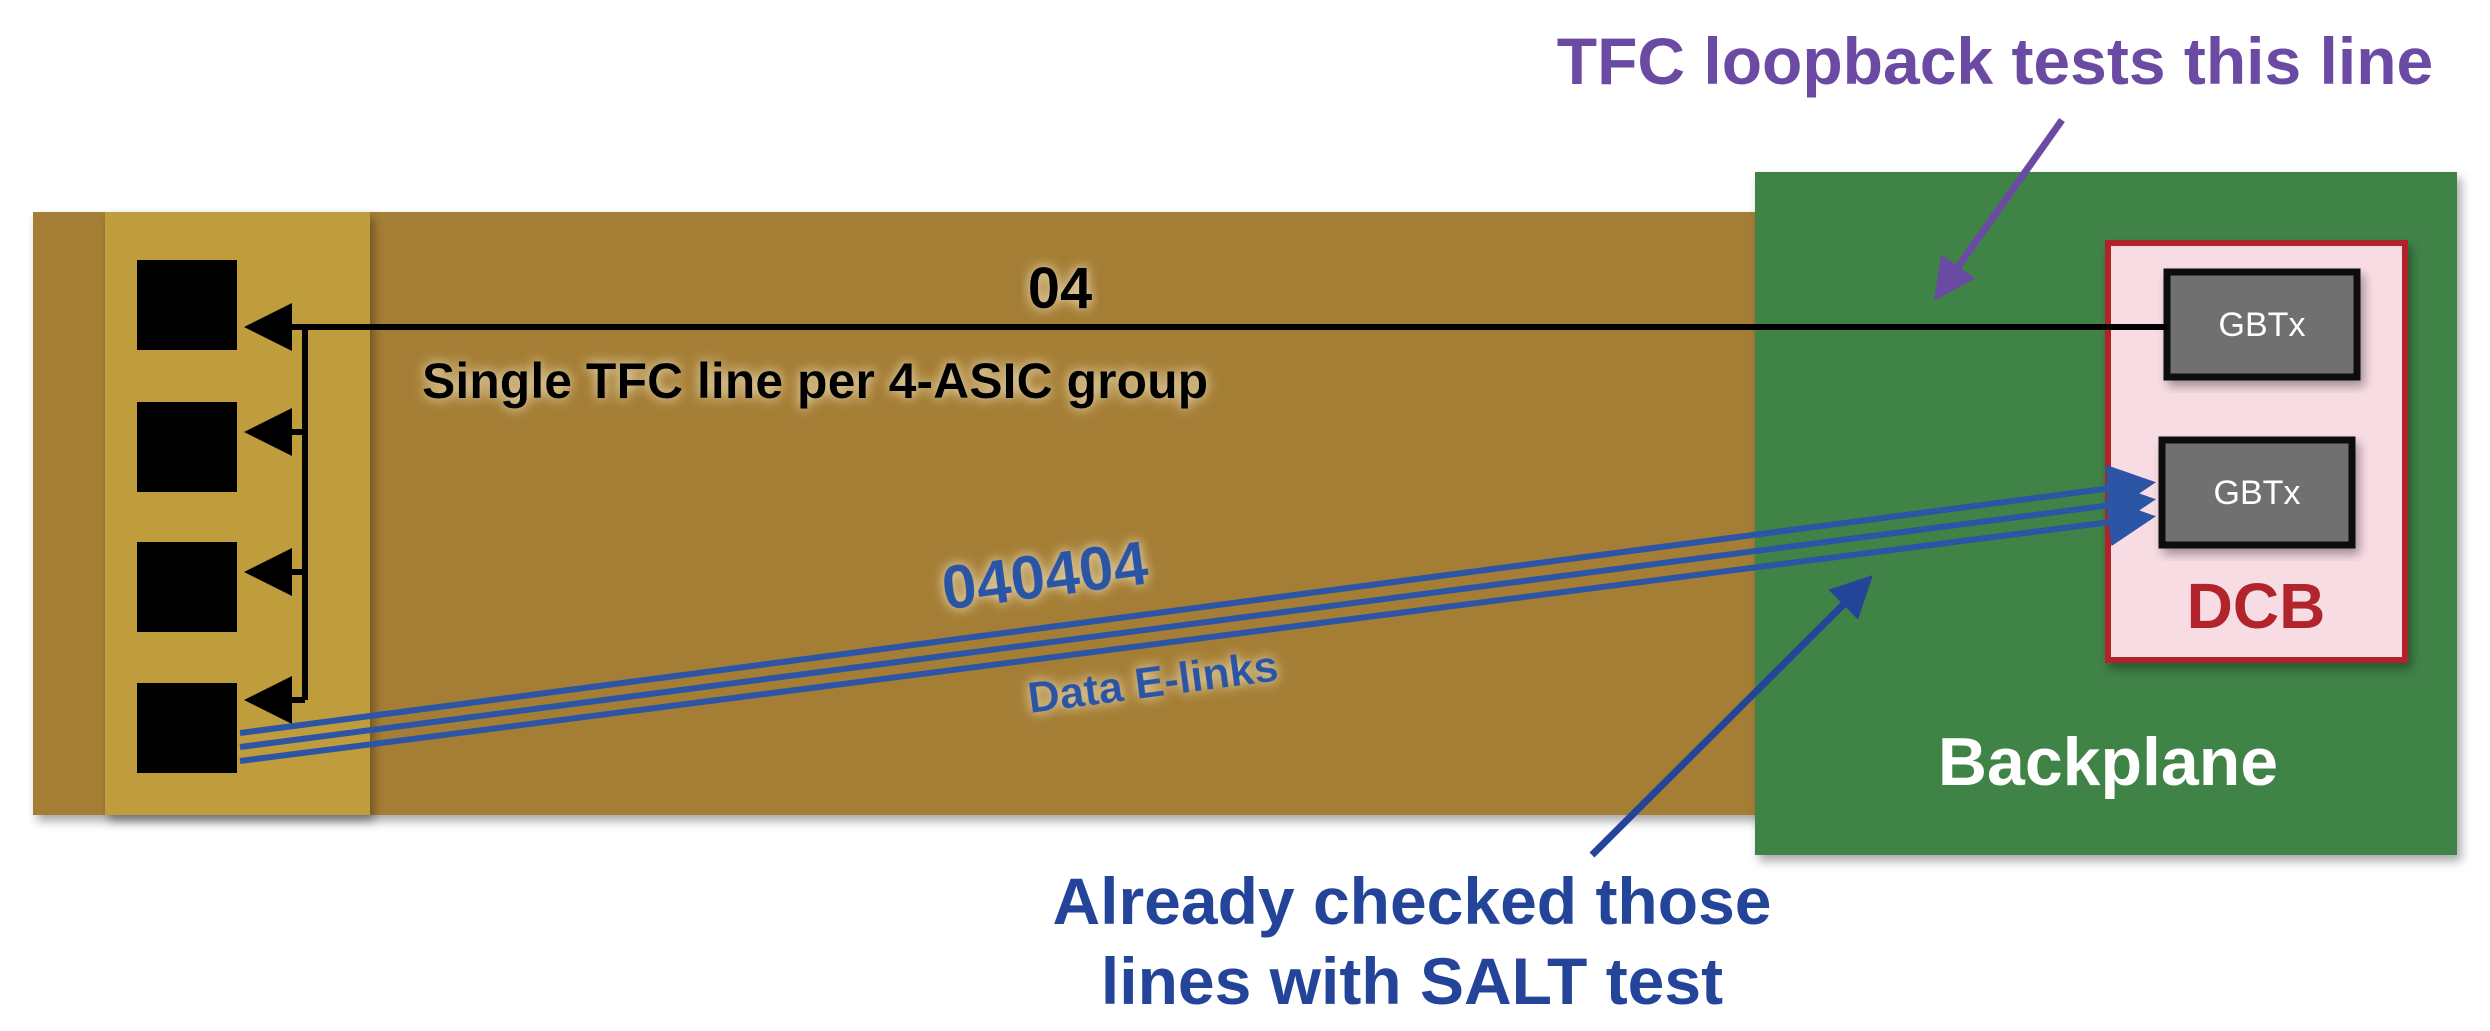 The image size is (2490, 1031). I want to click on tfc-description-label: Single TFC line per 4-ASIC group, so click(815, 381).